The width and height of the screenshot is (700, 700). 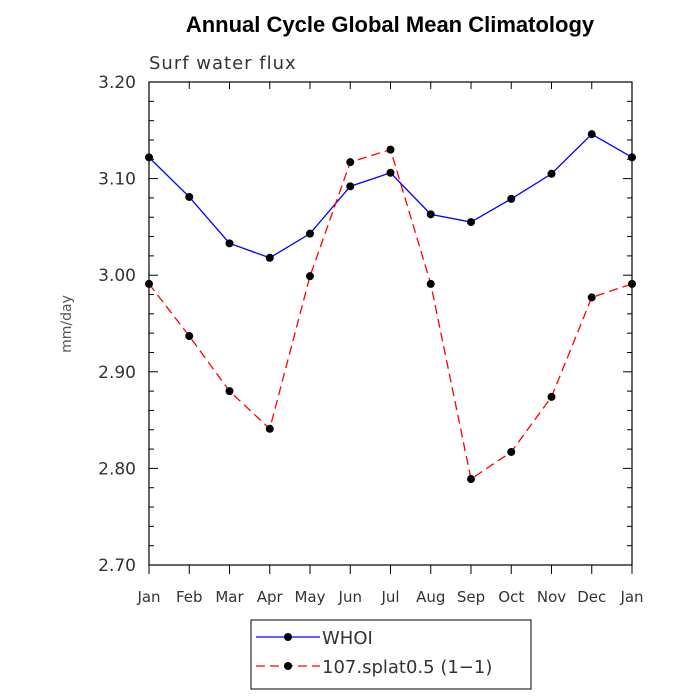 I want to click on legend: WHOI 107.splat0.5 (1−1), so click(x=391, y=654).